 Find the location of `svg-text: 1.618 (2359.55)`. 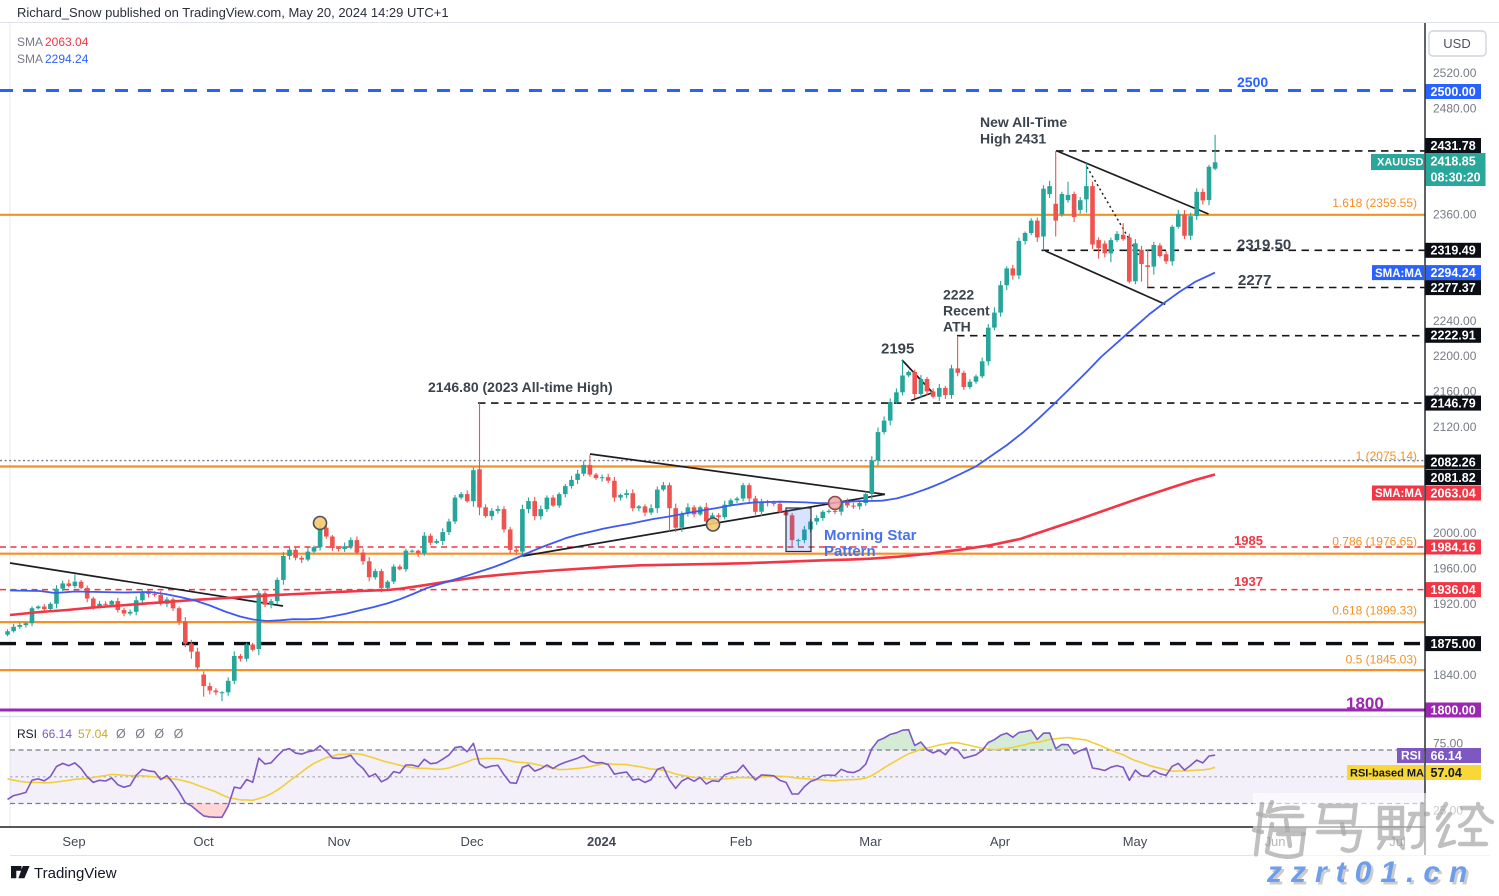

svg-text: 1.618 (2359.55) is located at coordinates (1374, 203).